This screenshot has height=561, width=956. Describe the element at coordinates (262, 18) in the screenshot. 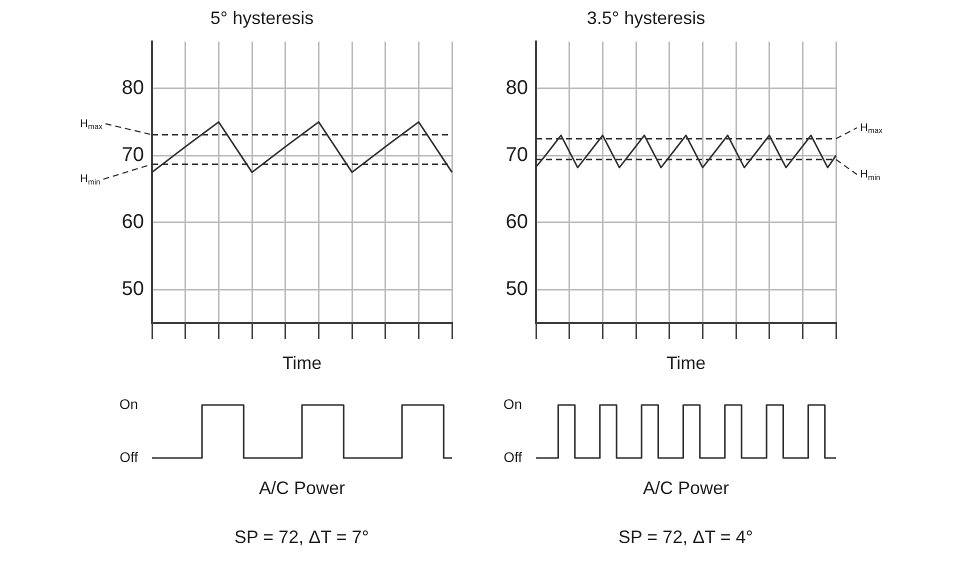

I see `chart-title: 5° hysteresis` at that location.